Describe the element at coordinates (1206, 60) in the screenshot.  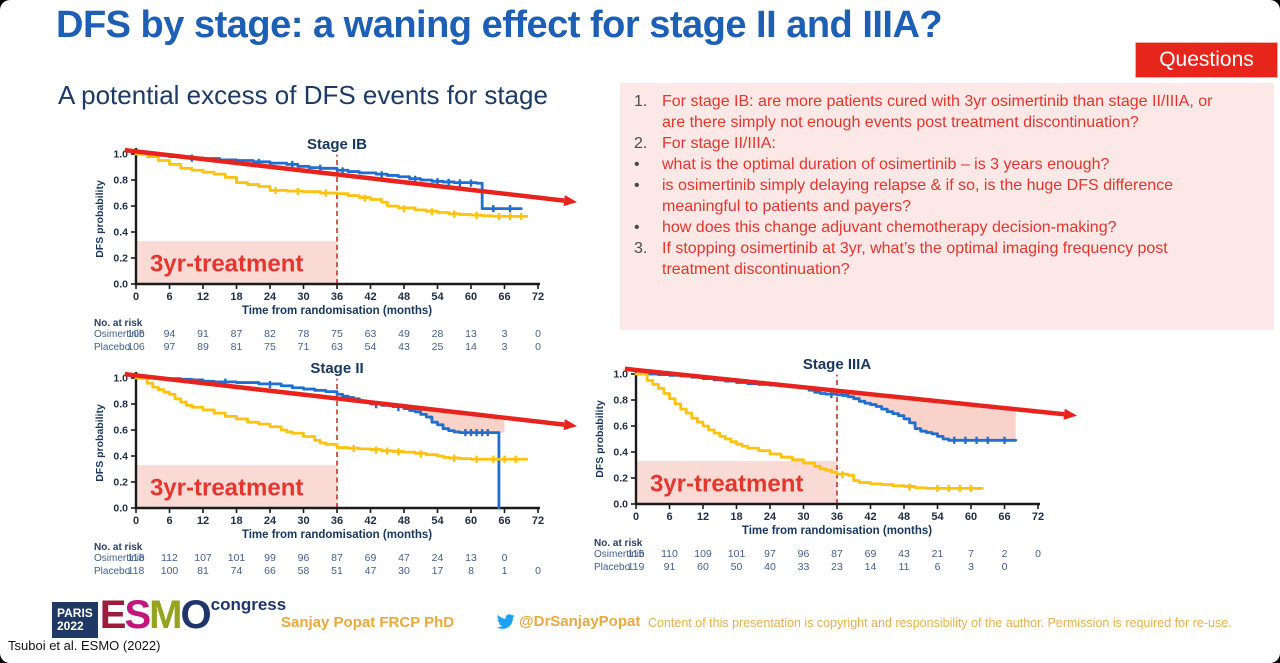
I see `questions-badge: Questions` at that location.